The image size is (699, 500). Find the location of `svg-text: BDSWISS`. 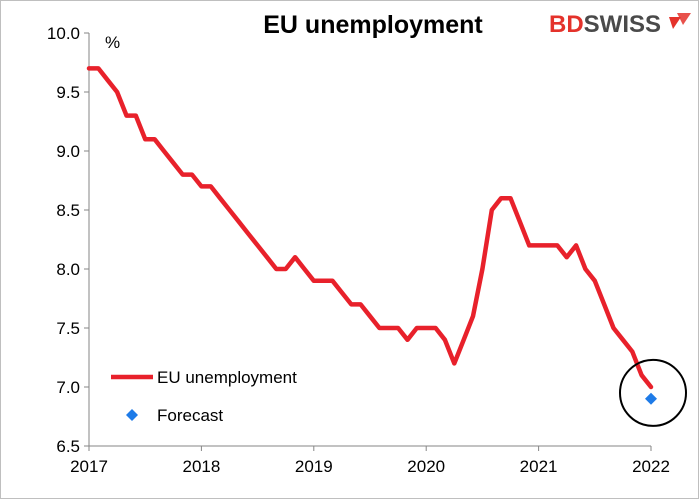

svg-text: BDSWISS is located at coordinates (605, 24).